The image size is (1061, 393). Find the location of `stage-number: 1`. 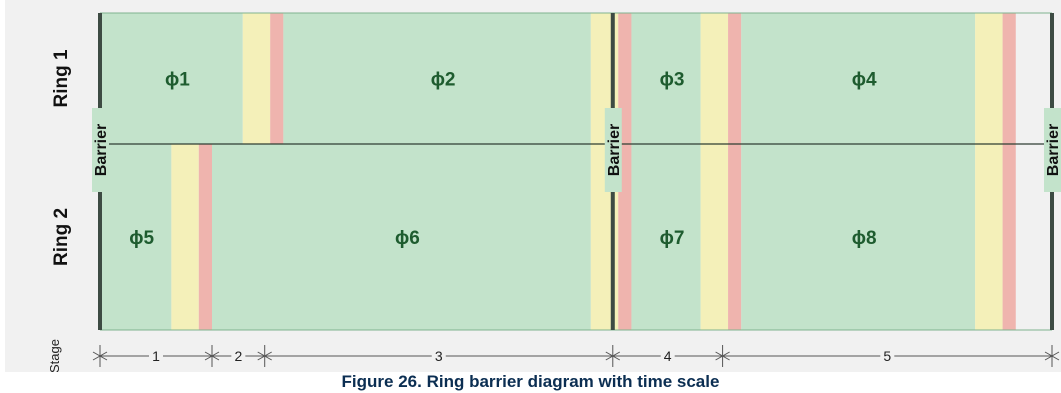

stage-number: 1 is located at coordinates (156, 356).